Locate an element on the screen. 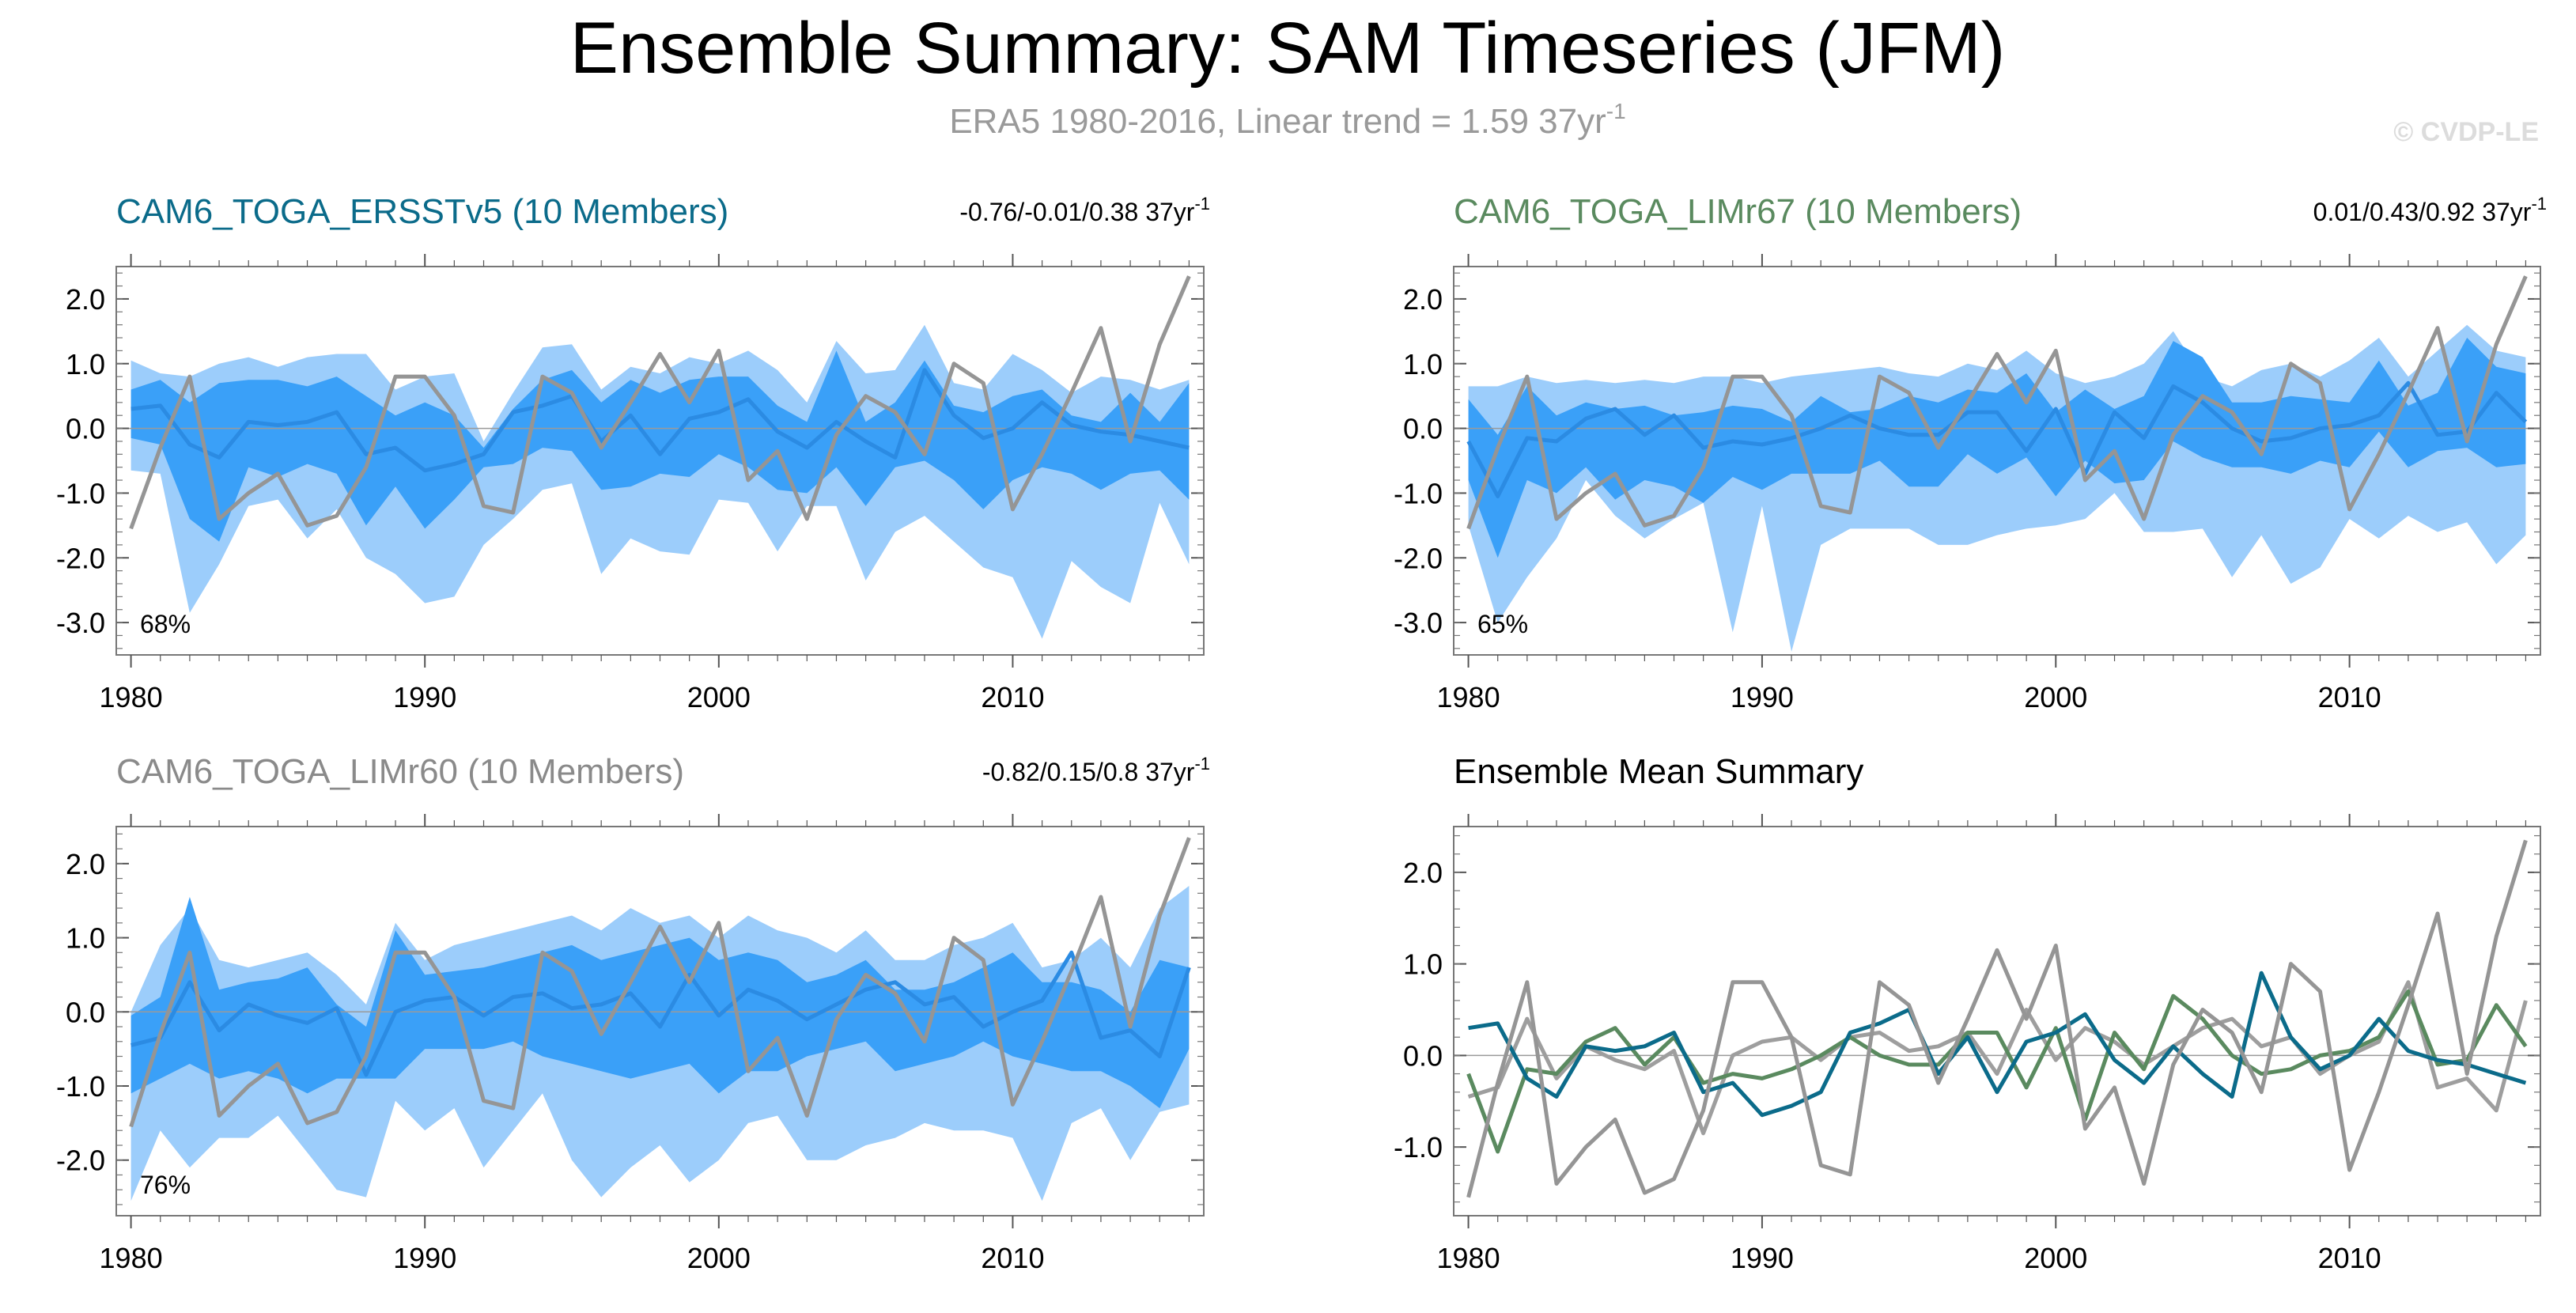 Image resolution: width=2576 pixels, height=1313 pixels. trend-label: 0.01/0.43/0.92 37yr-1 is located at coordinates (2430, 210).